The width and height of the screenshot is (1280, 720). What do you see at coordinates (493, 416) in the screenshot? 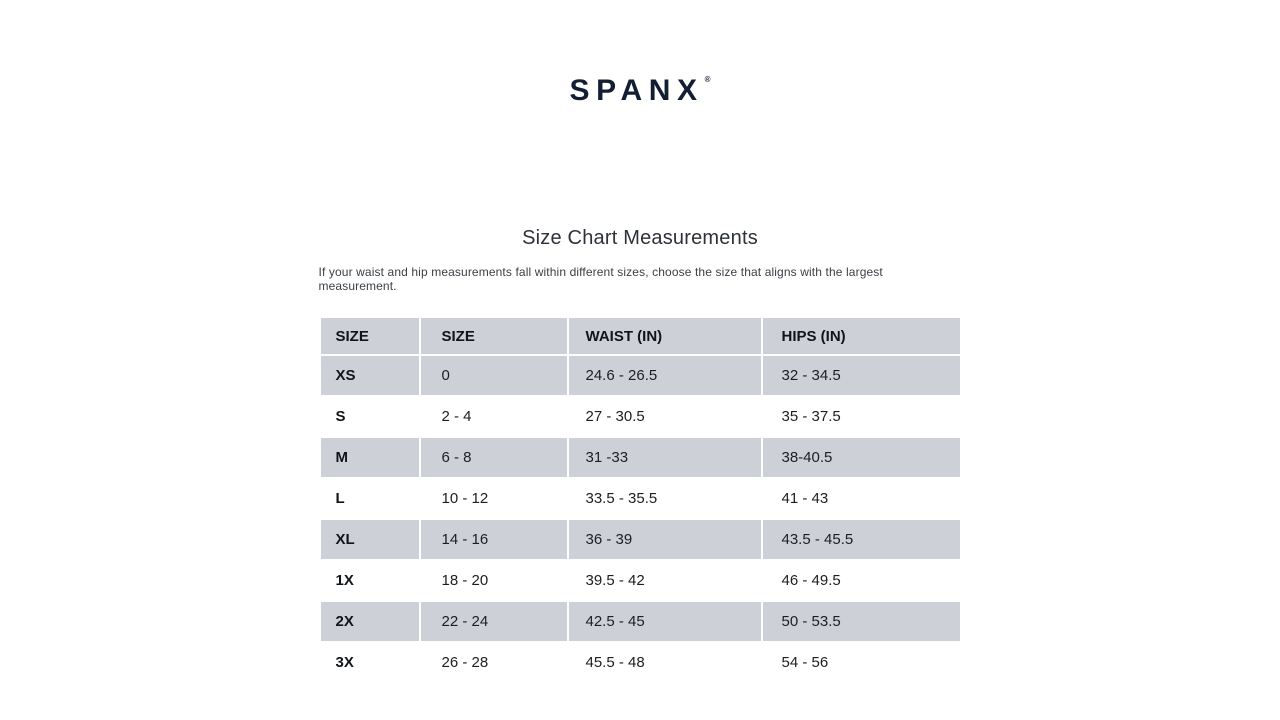
I see `cell-size-range: 2 - 4` at bounding box center [493, 416].